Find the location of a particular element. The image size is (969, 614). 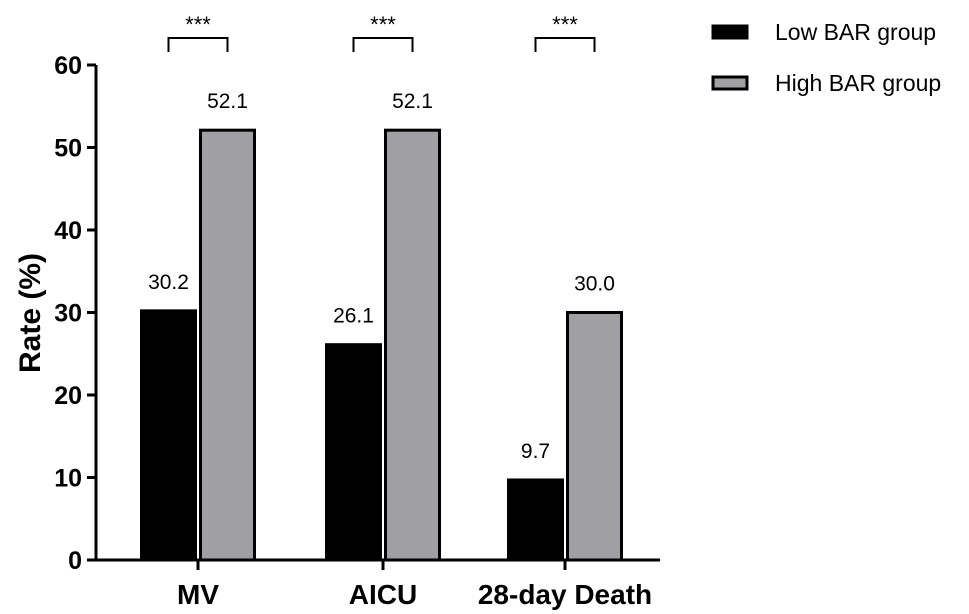

x-axis: MV AICU 28-day Death is located at coordinates (377, 584).